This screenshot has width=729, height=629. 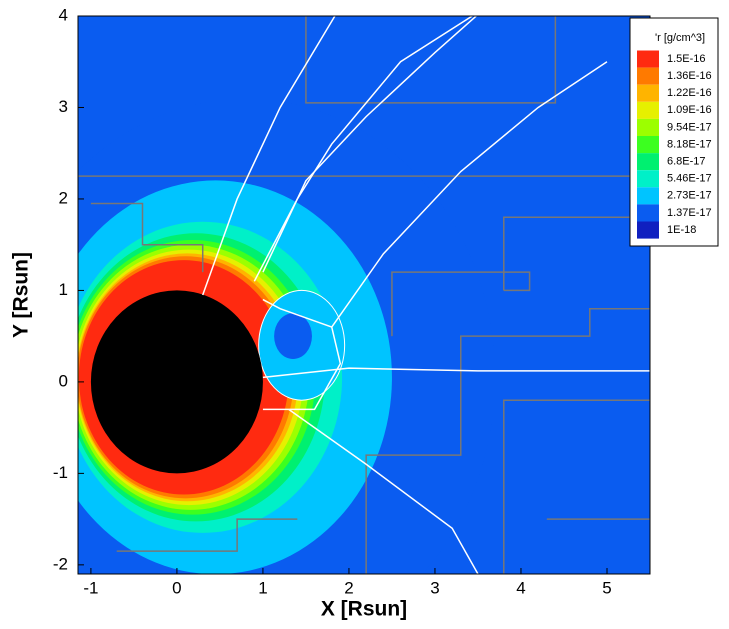 What do you see at coordinates (60, 472) in the screenshot?
I see `y-tick-label: -1` at bounding box center [60, 472].